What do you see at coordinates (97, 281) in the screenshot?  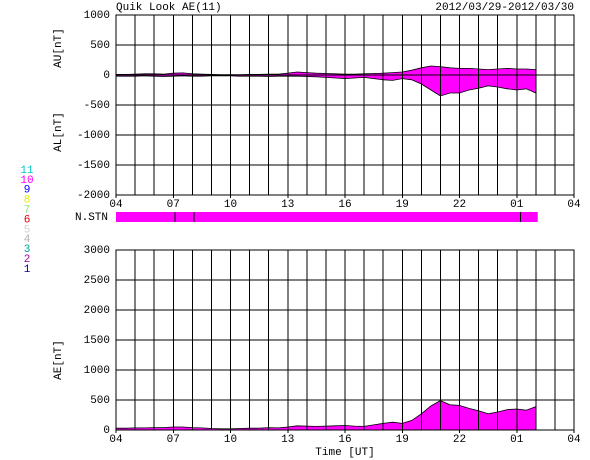 I see `y-tick-label: 2500` at bounding box center [97, 281].